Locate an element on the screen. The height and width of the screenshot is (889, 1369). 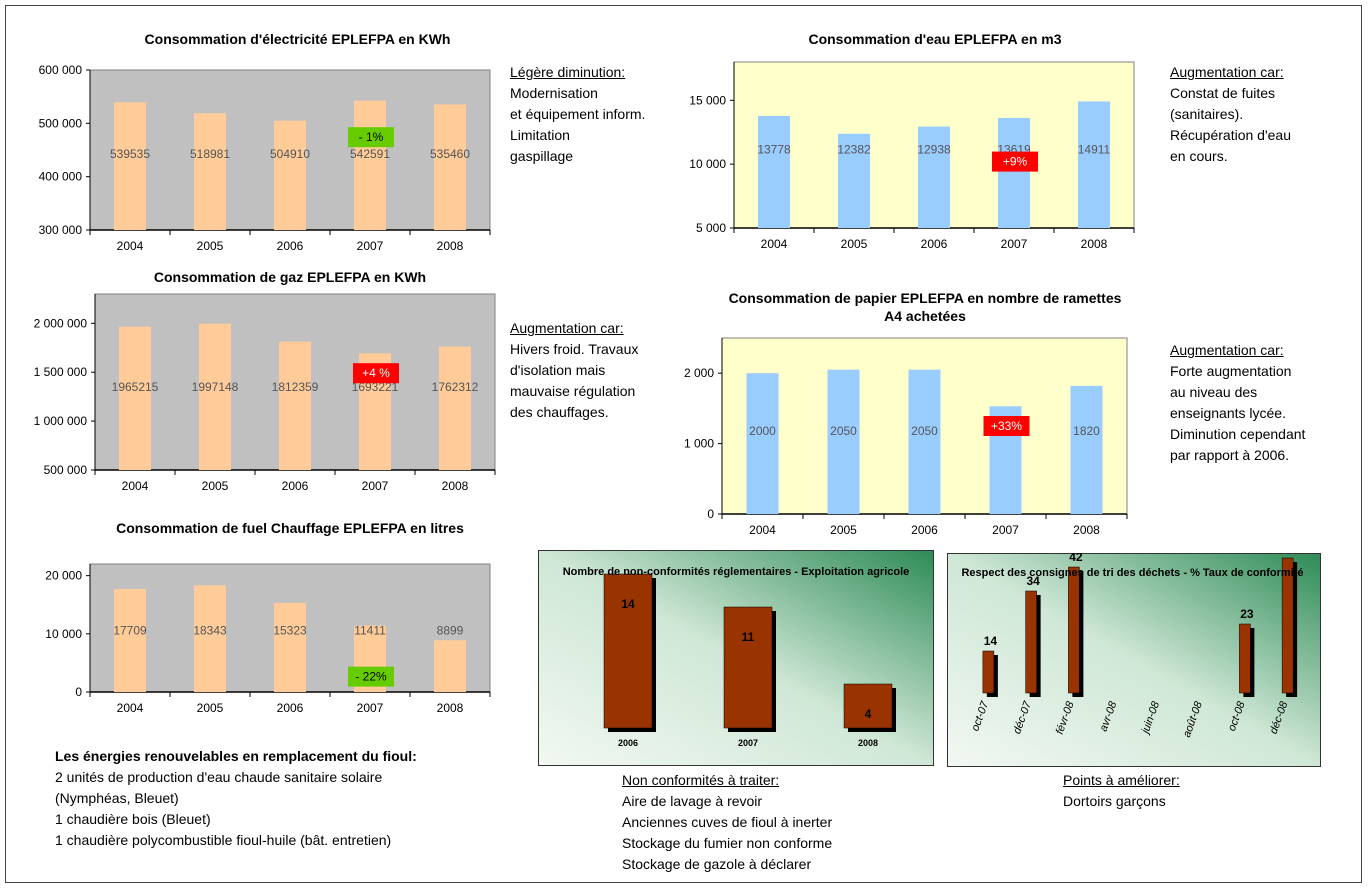
gaz-note-line: des chauffages. is located at coordinates (559, 412).